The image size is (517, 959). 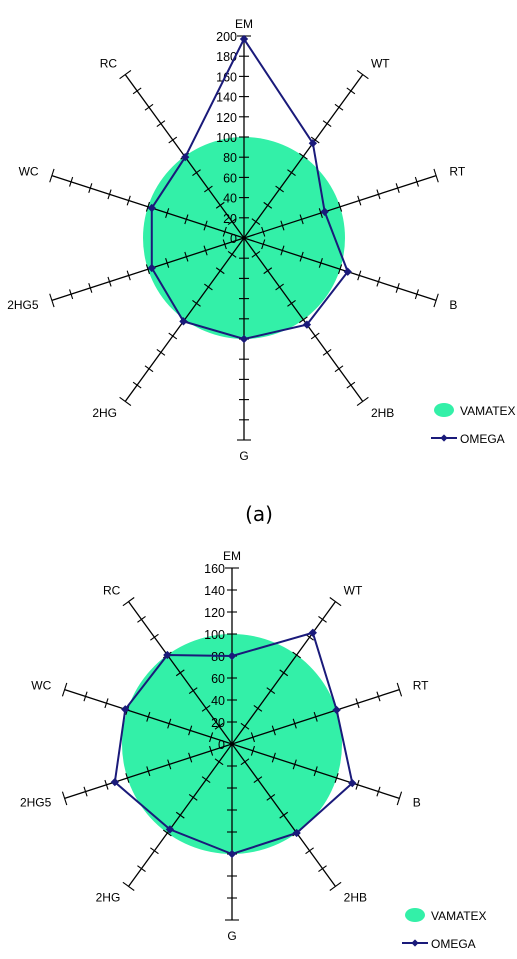 I want to click on category-label: EM, so click(x=232, y=556).